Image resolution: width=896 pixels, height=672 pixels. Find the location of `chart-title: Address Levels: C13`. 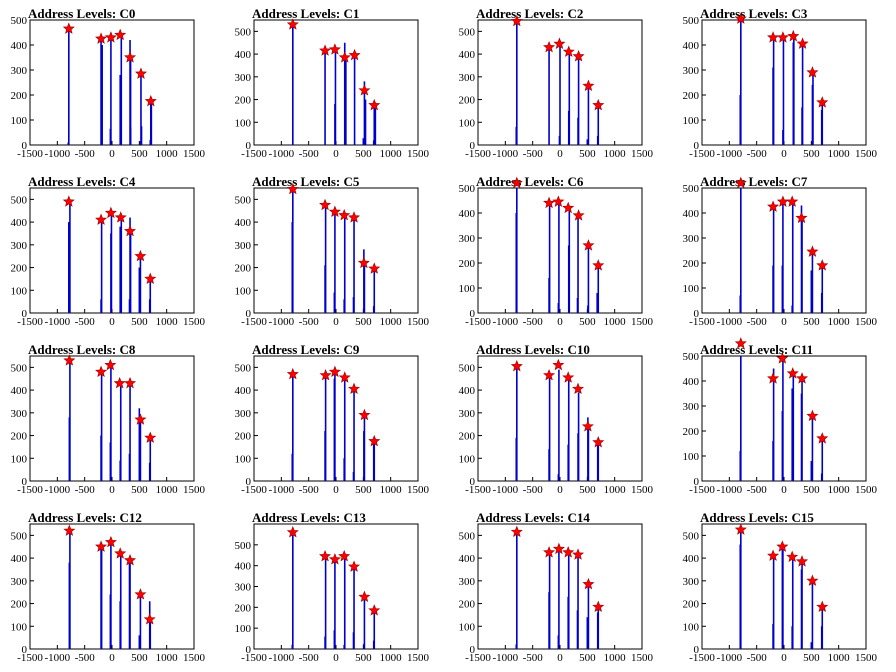

chart-title: Address Levels: C13 is located at coordinates (309, 517).